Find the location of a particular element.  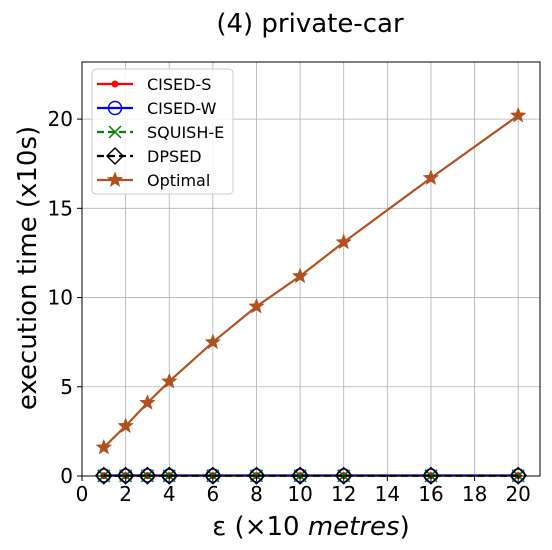

legend-item: Optimal is located at coordinates (153, 180).